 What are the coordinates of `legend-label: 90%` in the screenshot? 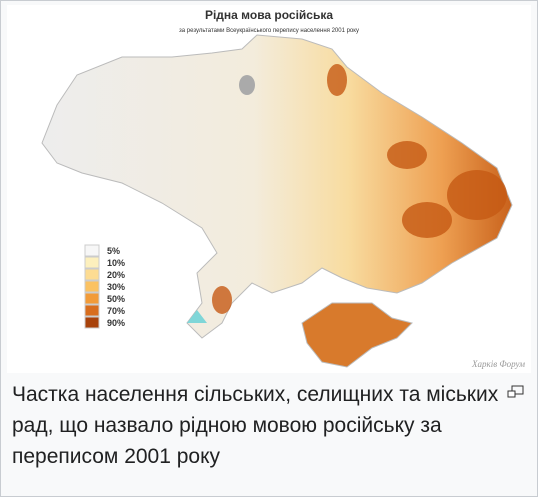 It's located at (116, 323).